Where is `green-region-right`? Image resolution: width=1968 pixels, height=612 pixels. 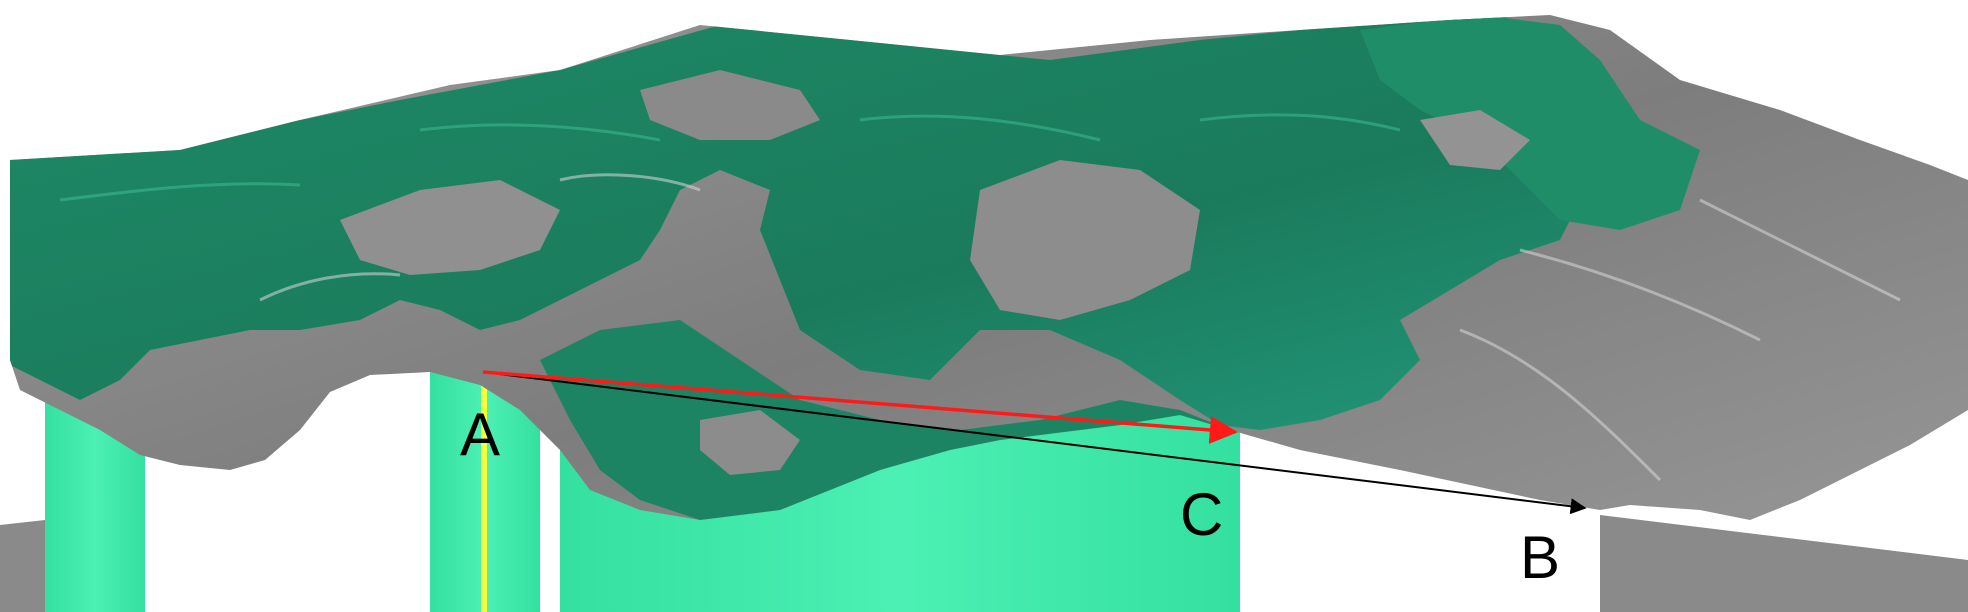
green-region-right is located at coordinates (1530, 122).